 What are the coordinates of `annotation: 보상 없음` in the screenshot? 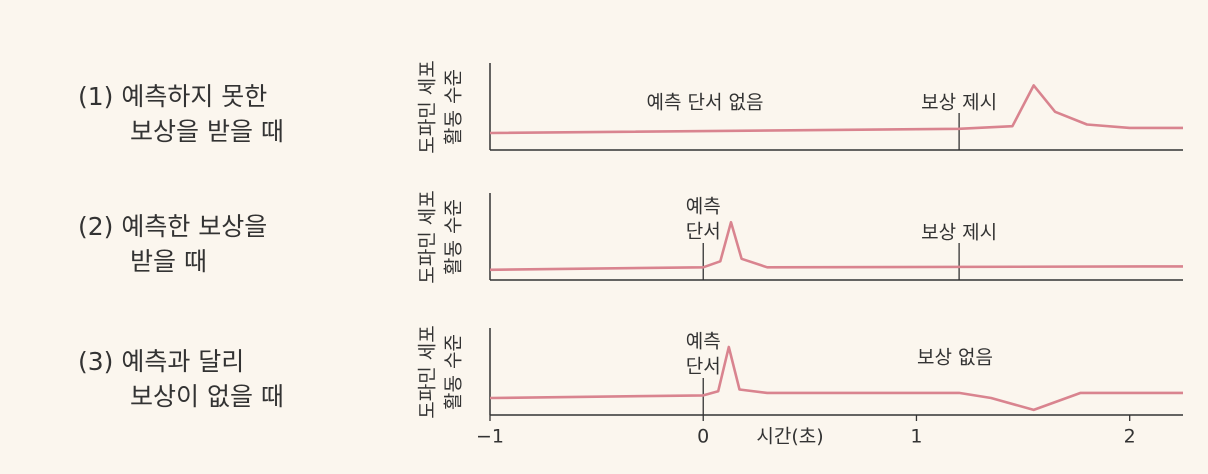 It's located at (955, 358).